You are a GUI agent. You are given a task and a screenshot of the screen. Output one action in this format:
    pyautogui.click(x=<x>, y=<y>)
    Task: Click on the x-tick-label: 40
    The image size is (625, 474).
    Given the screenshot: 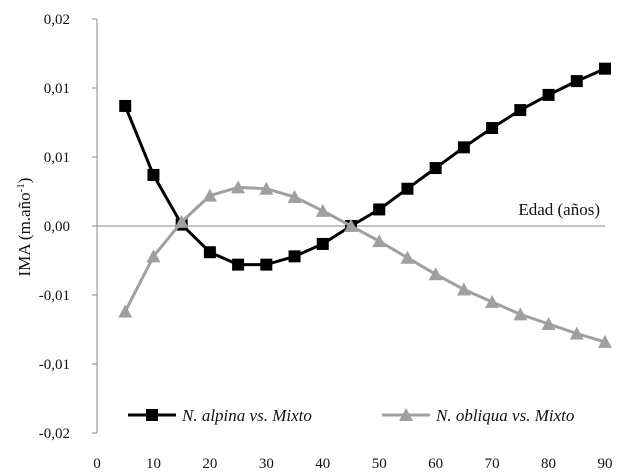 What is the action you would take?
    pyautogui.click(x=322, y=464)
    